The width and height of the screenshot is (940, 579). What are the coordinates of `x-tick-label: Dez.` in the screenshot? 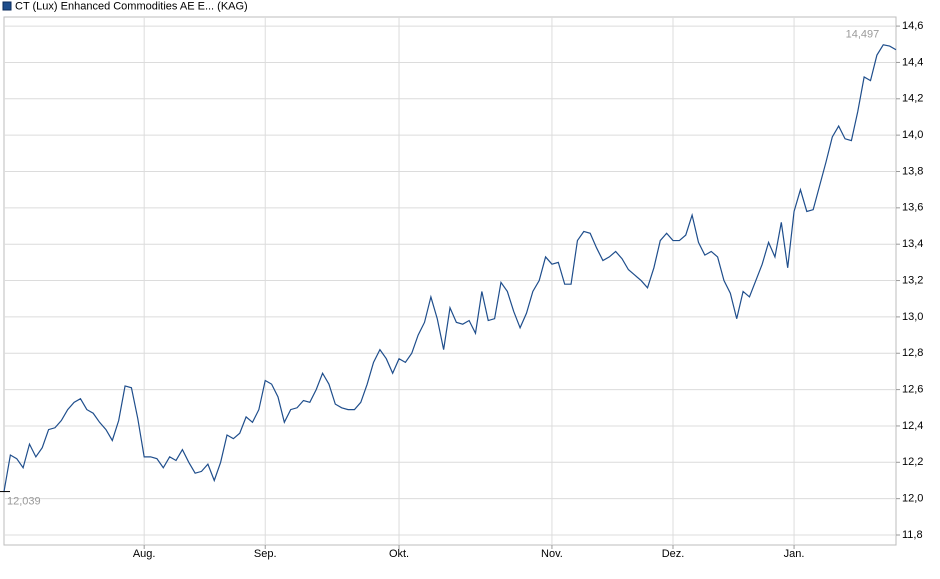 It's located at (673, 554).